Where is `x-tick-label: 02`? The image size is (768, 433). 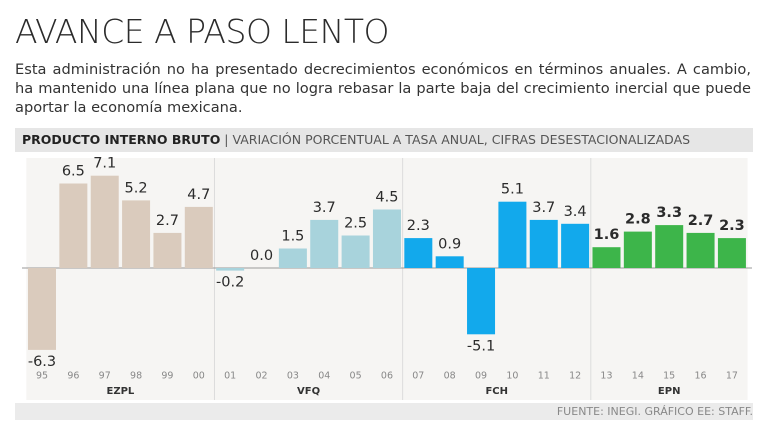
x-tick-label: 02 is located at coordinates (261, 376).